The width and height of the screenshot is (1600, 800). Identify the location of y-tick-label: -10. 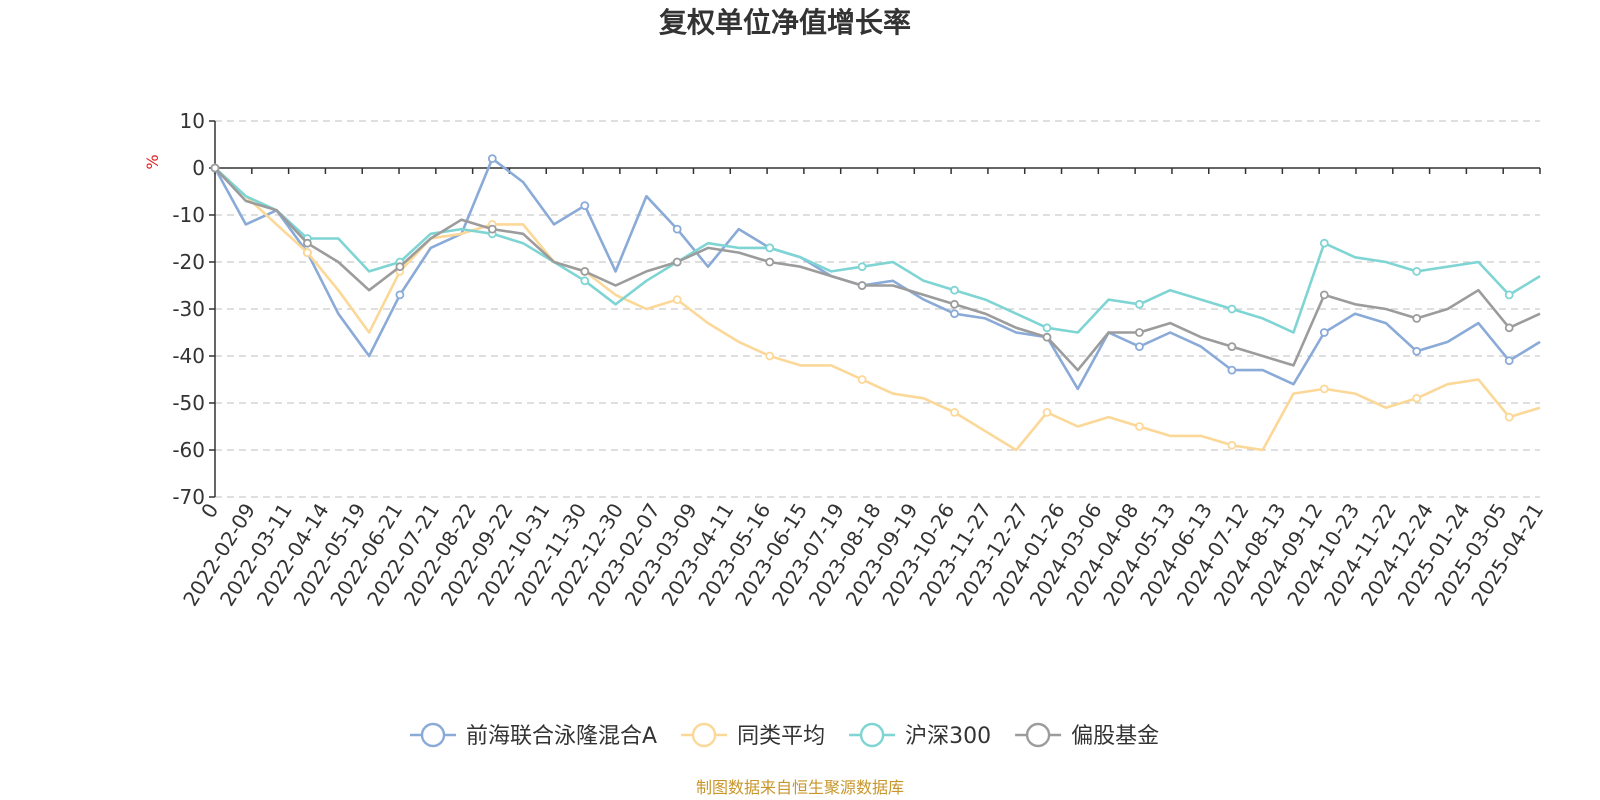
(188, 215).